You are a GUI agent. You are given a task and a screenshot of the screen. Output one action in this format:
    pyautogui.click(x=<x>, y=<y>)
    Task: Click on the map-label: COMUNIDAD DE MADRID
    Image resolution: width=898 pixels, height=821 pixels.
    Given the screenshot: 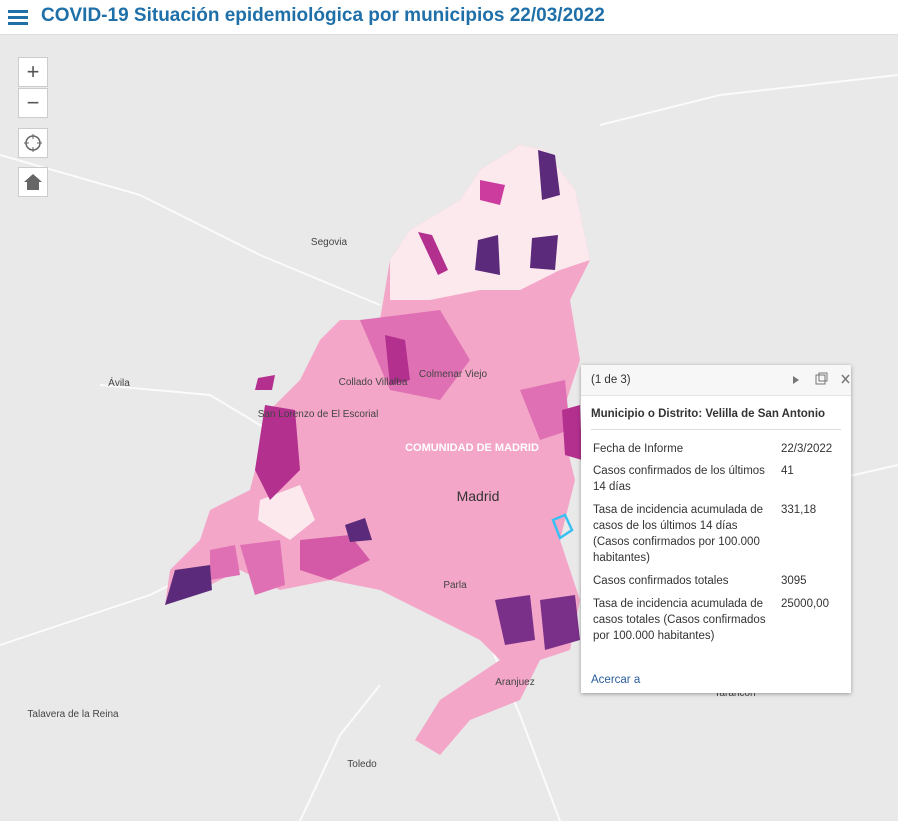 What is the action you would take?
    pyautogui.click(x=472, y=448)
    